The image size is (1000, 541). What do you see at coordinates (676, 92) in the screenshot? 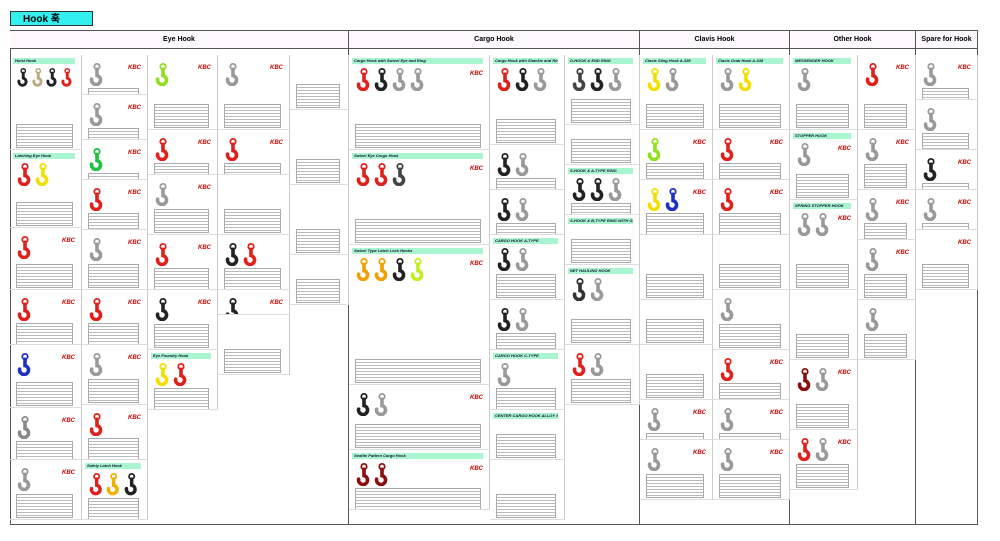
I see `product-panel: Clavis Sling Hook A-339` at bounding box center [676, 92].